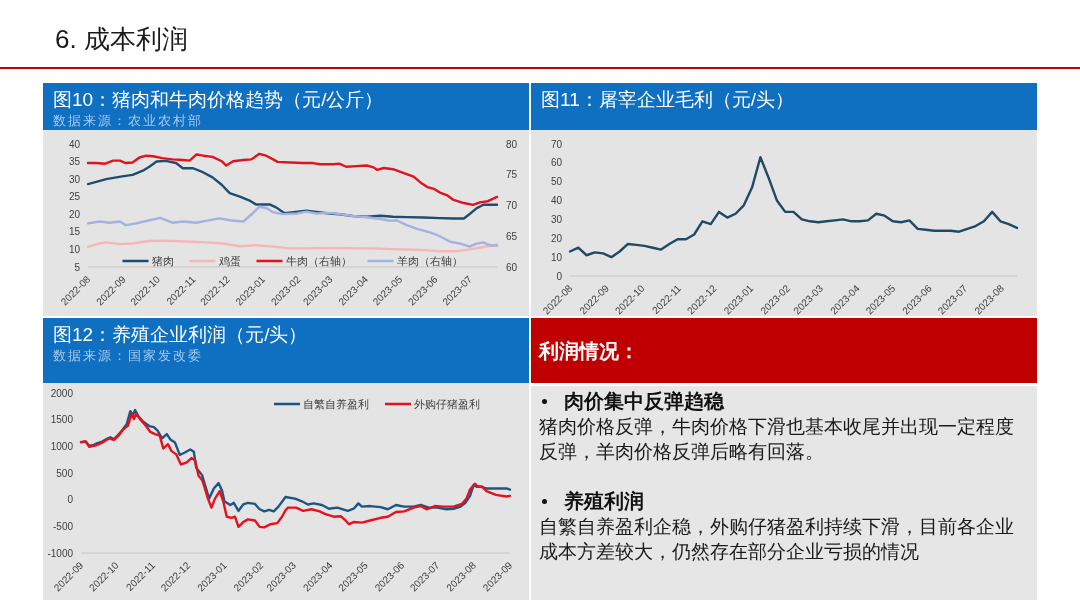  Describe the element at coordinates (218, 100) in the screenshot. I see `chart-title: 图10：猪肉和牛肉价格趋势（元/公斤）` at that location.